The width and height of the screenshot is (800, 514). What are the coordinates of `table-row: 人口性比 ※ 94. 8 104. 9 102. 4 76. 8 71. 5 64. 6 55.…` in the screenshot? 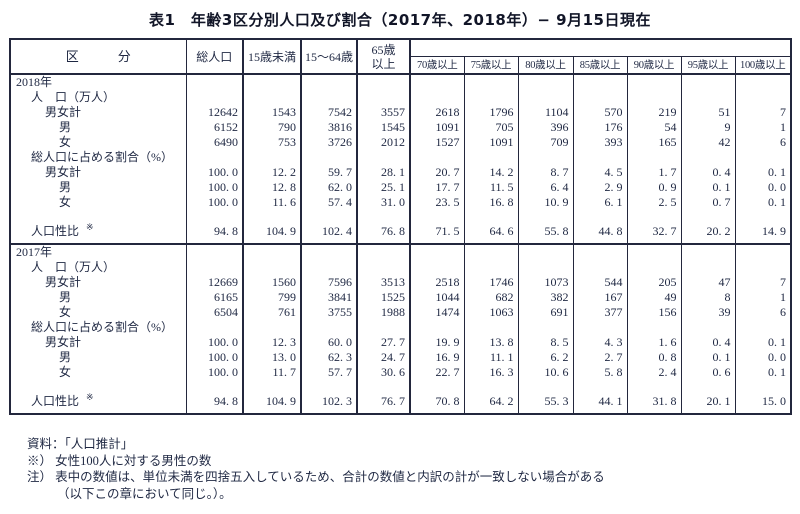 It's located at (400, 227).